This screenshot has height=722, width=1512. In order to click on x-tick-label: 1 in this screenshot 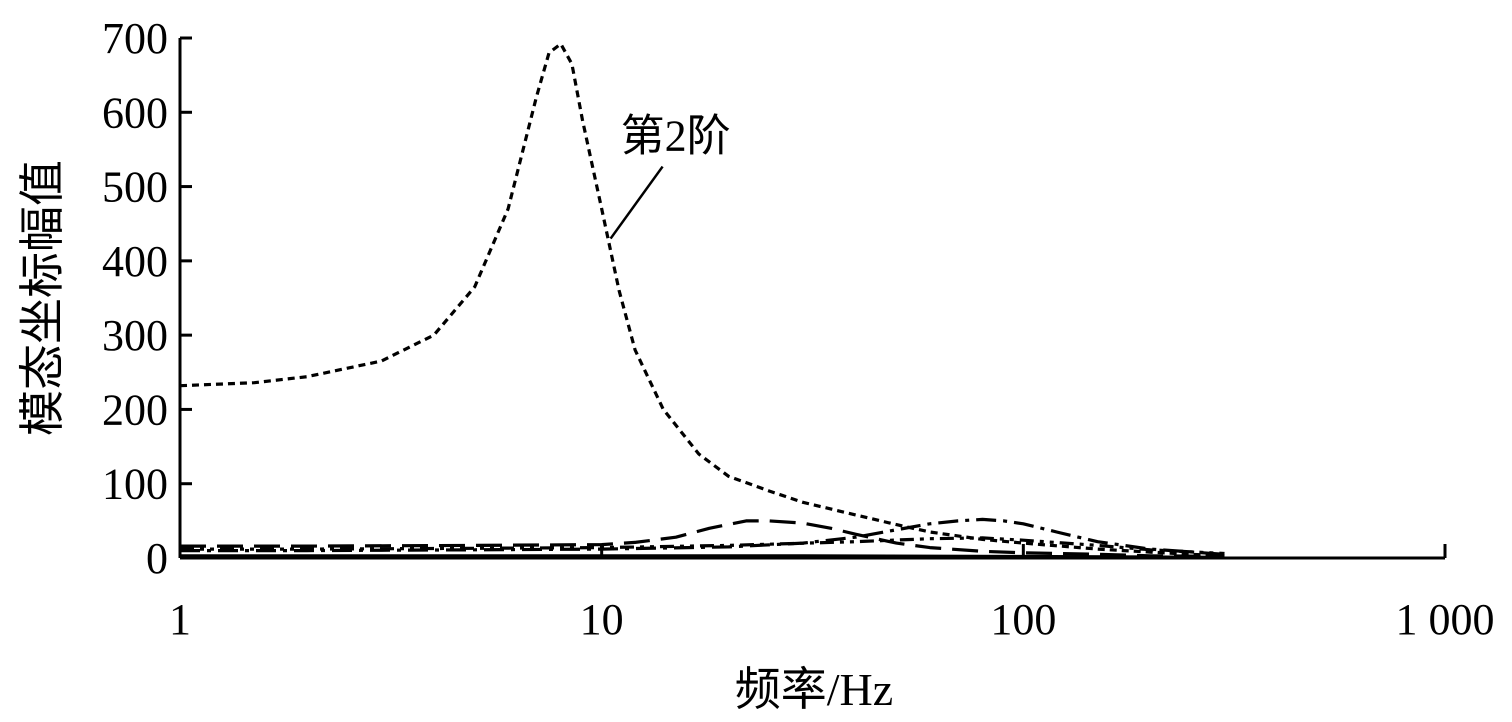, I will do `click(180, 619)`.